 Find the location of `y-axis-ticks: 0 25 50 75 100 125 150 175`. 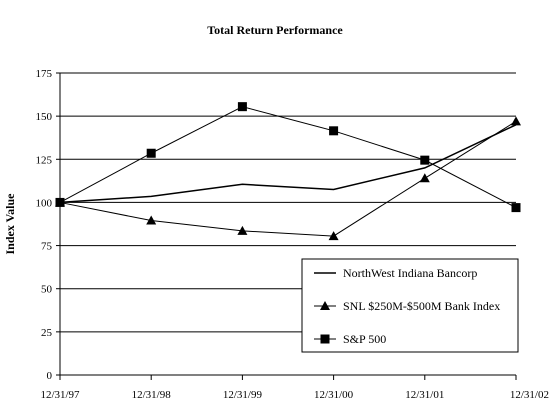

y-axis-ticks: 0 25 50 75 100 125 150 175 is located at coordinates (48, 225).